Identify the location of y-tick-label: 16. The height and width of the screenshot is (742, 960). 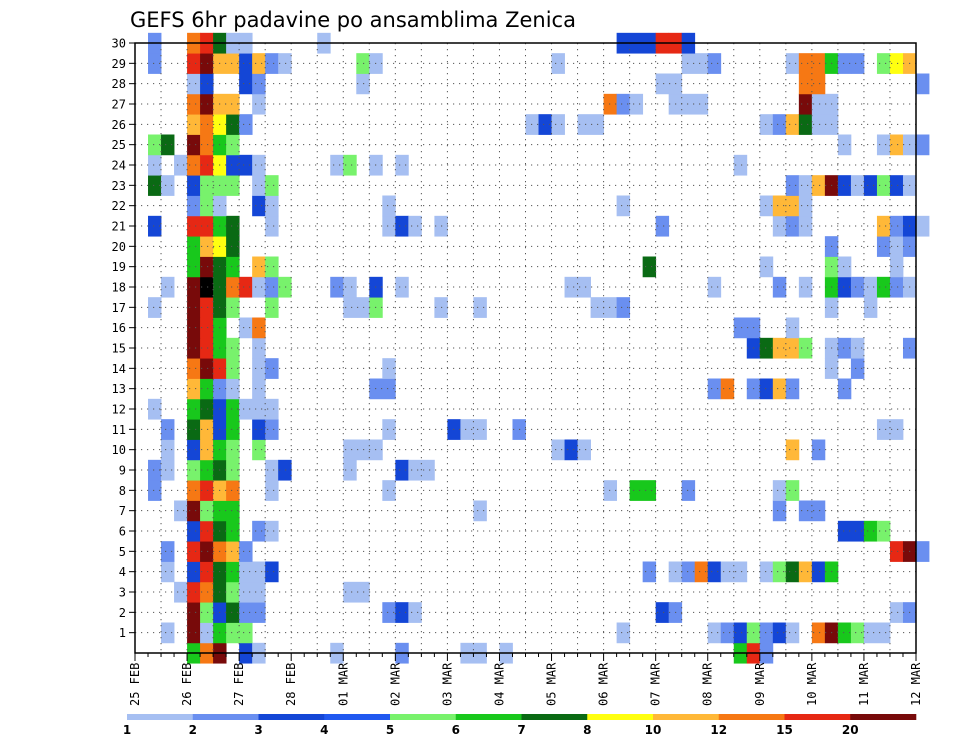
(119, 328).